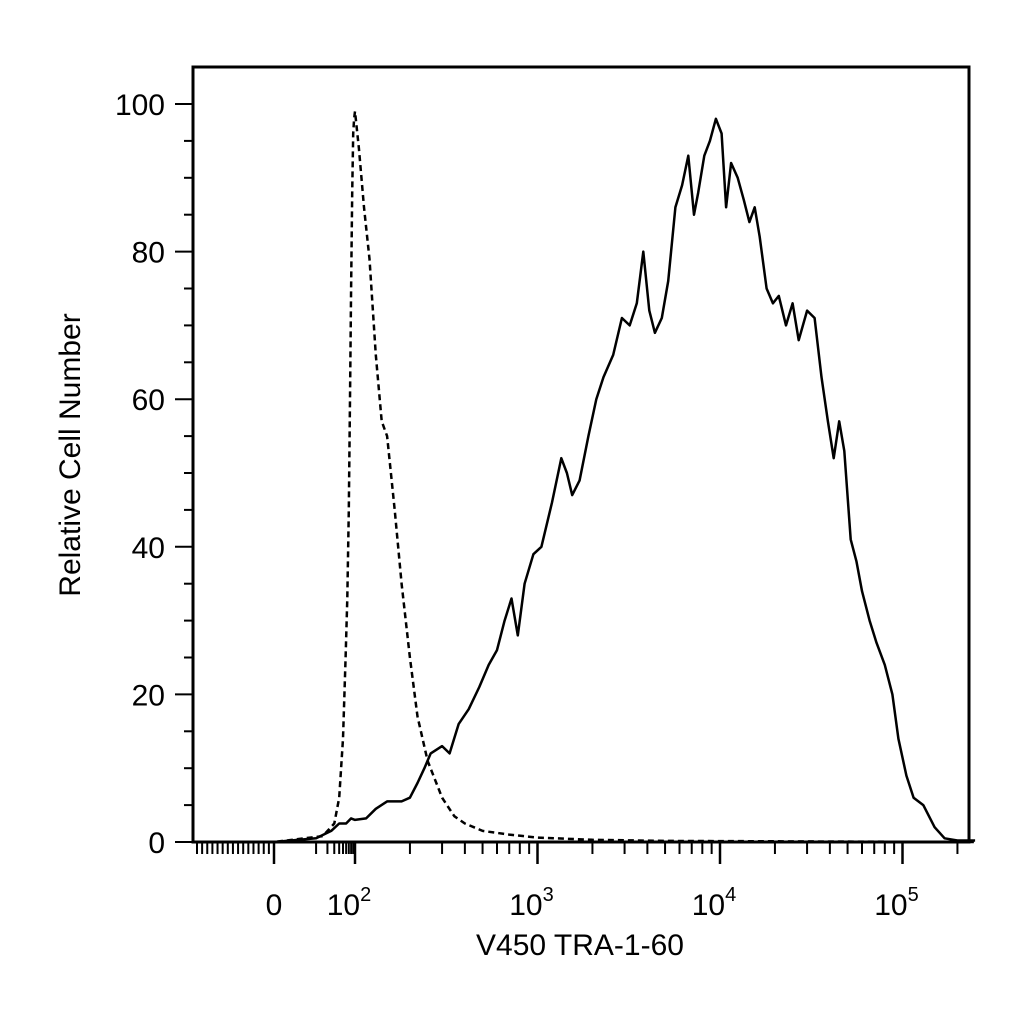 The width and height of the screenshot is (1024, 1029). Describe the element at coordinates (577, 882) in the screenshot. I see `x-axis: 0 10² 10³ 10⁴ 10⁵` at that location.